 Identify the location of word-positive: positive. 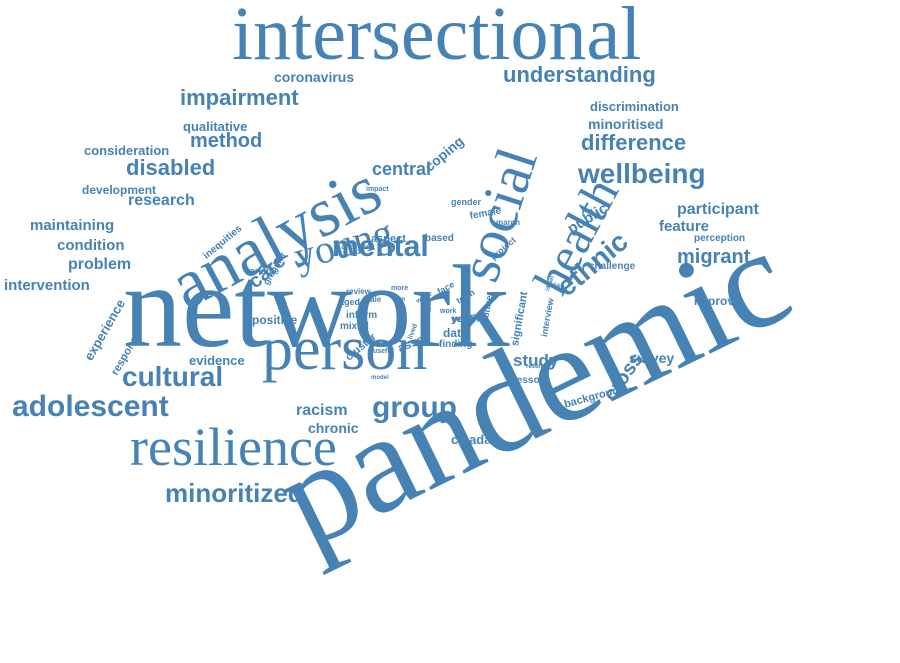
(275, 320).